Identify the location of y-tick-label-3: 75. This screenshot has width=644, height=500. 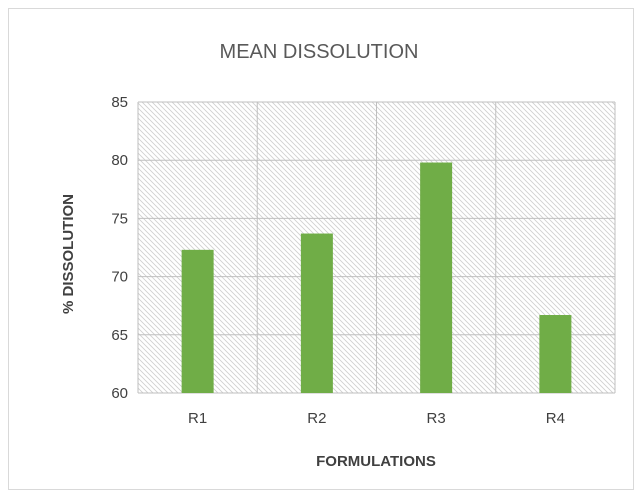
(119, 218).